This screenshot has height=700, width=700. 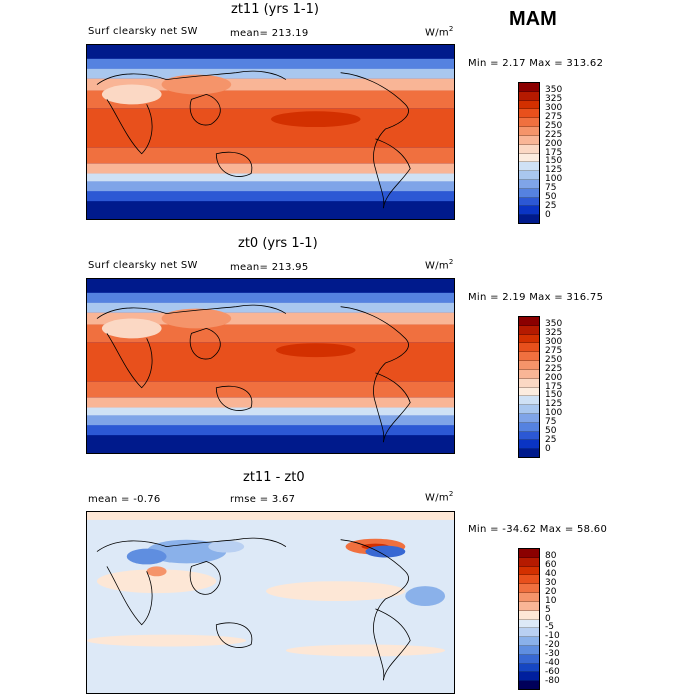 I want to click on panel3-title: zt11 - zt0, so click(x=274, y=477).